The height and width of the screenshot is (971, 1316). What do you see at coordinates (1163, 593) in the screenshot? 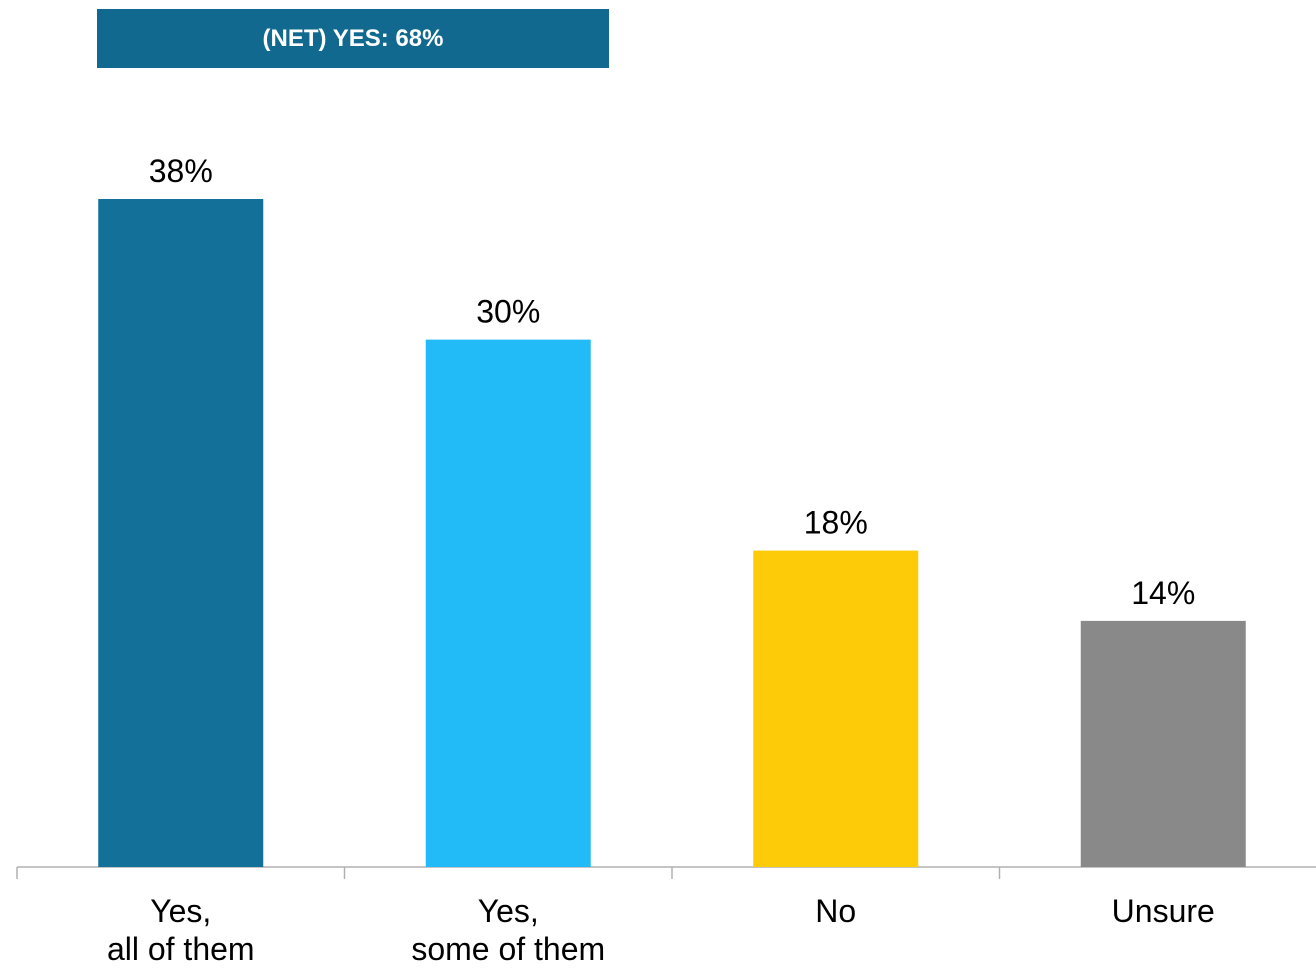
I see `bar-value-label: 14%` at bounding box center [1163, 593].